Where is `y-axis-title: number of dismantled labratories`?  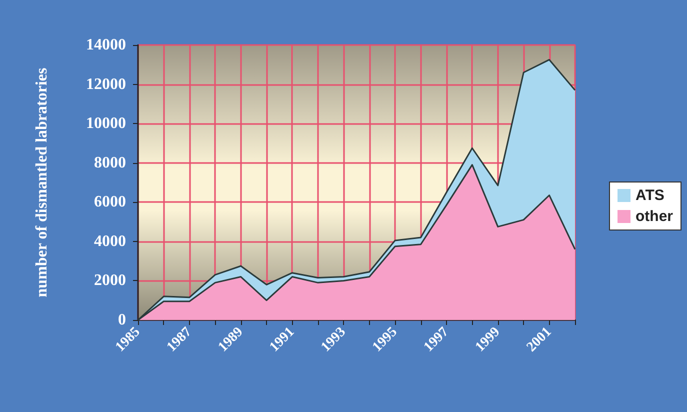 y-axis-title: number of dismantled labratories is located at coordinates (42, 183).